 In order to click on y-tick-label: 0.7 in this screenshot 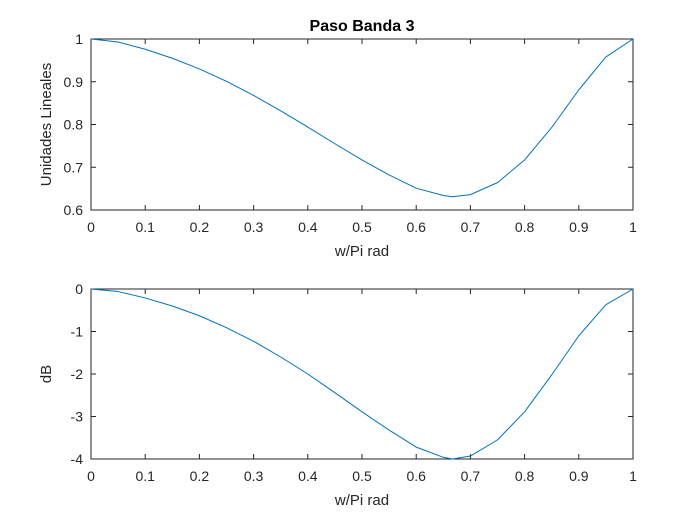, I will do `click(74, 167)`.